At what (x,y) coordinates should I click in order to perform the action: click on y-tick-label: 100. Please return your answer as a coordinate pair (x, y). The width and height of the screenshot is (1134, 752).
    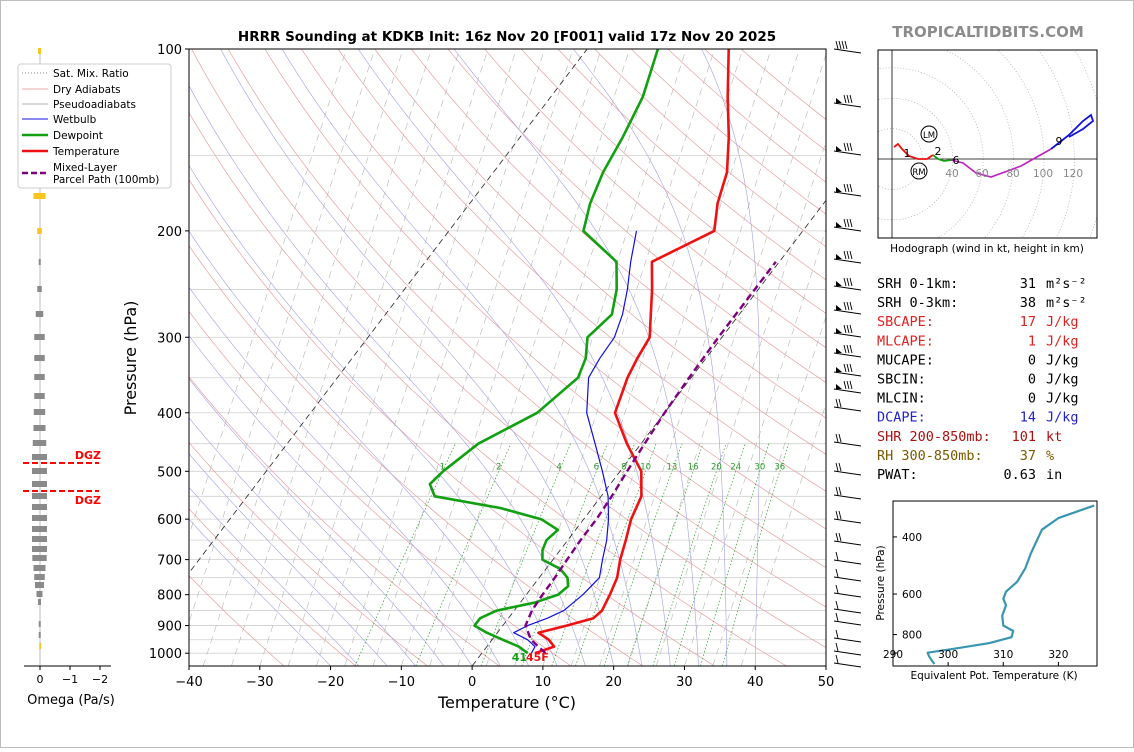
    Looking at the image, I should click on (169, 50).